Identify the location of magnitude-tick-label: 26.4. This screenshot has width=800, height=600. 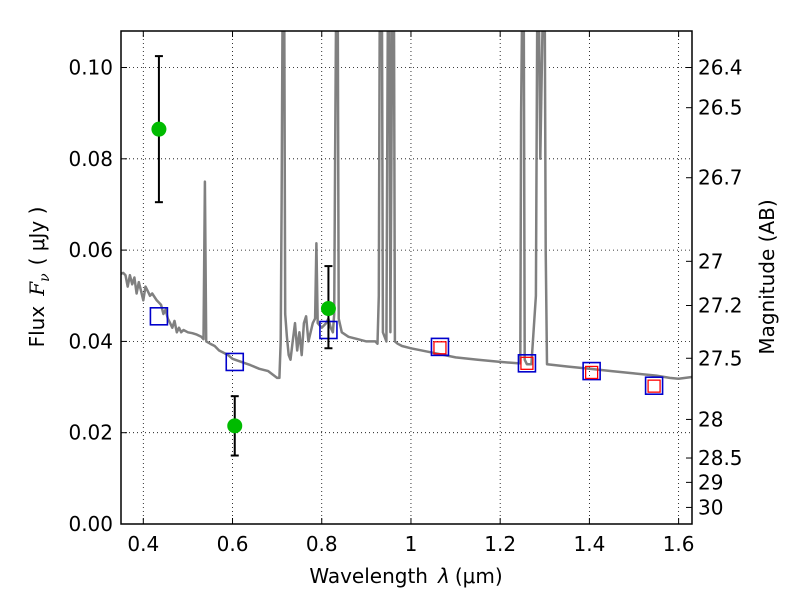
(720, 68).